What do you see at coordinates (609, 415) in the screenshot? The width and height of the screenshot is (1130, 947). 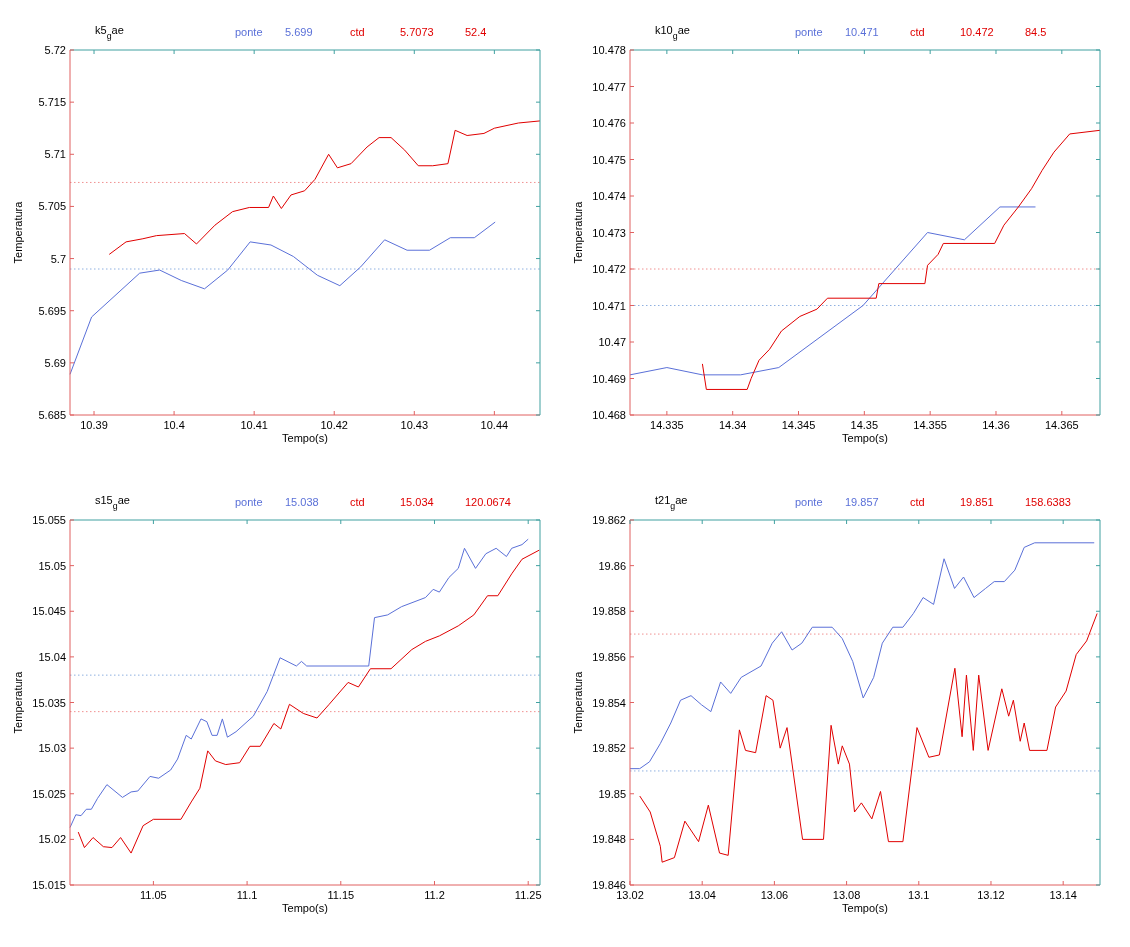 I see `y-tick-label: 10.468` at bounding box center [609, 415].